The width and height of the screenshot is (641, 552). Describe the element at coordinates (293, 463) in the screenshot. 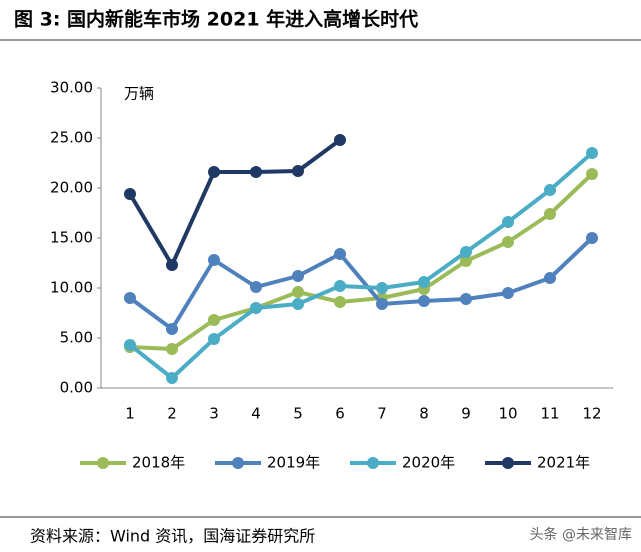

I see `legend-label: 2019年` at that location.